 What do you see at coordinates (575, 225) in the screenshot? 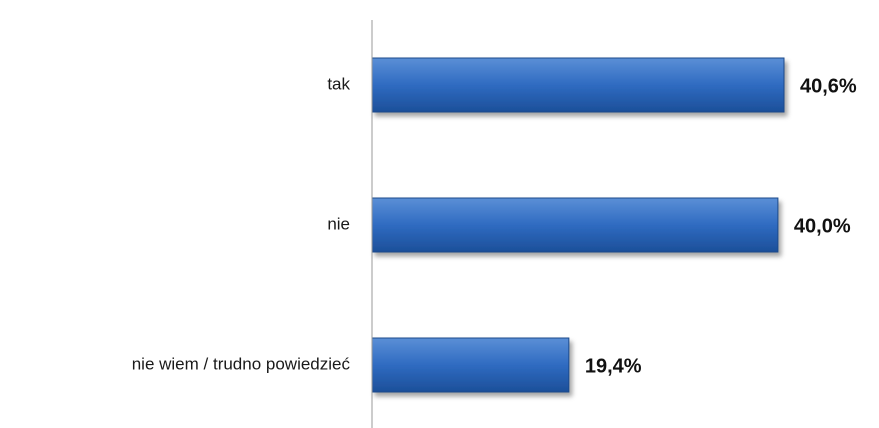
I see `bar-nie` at bounding box center [575, 225].